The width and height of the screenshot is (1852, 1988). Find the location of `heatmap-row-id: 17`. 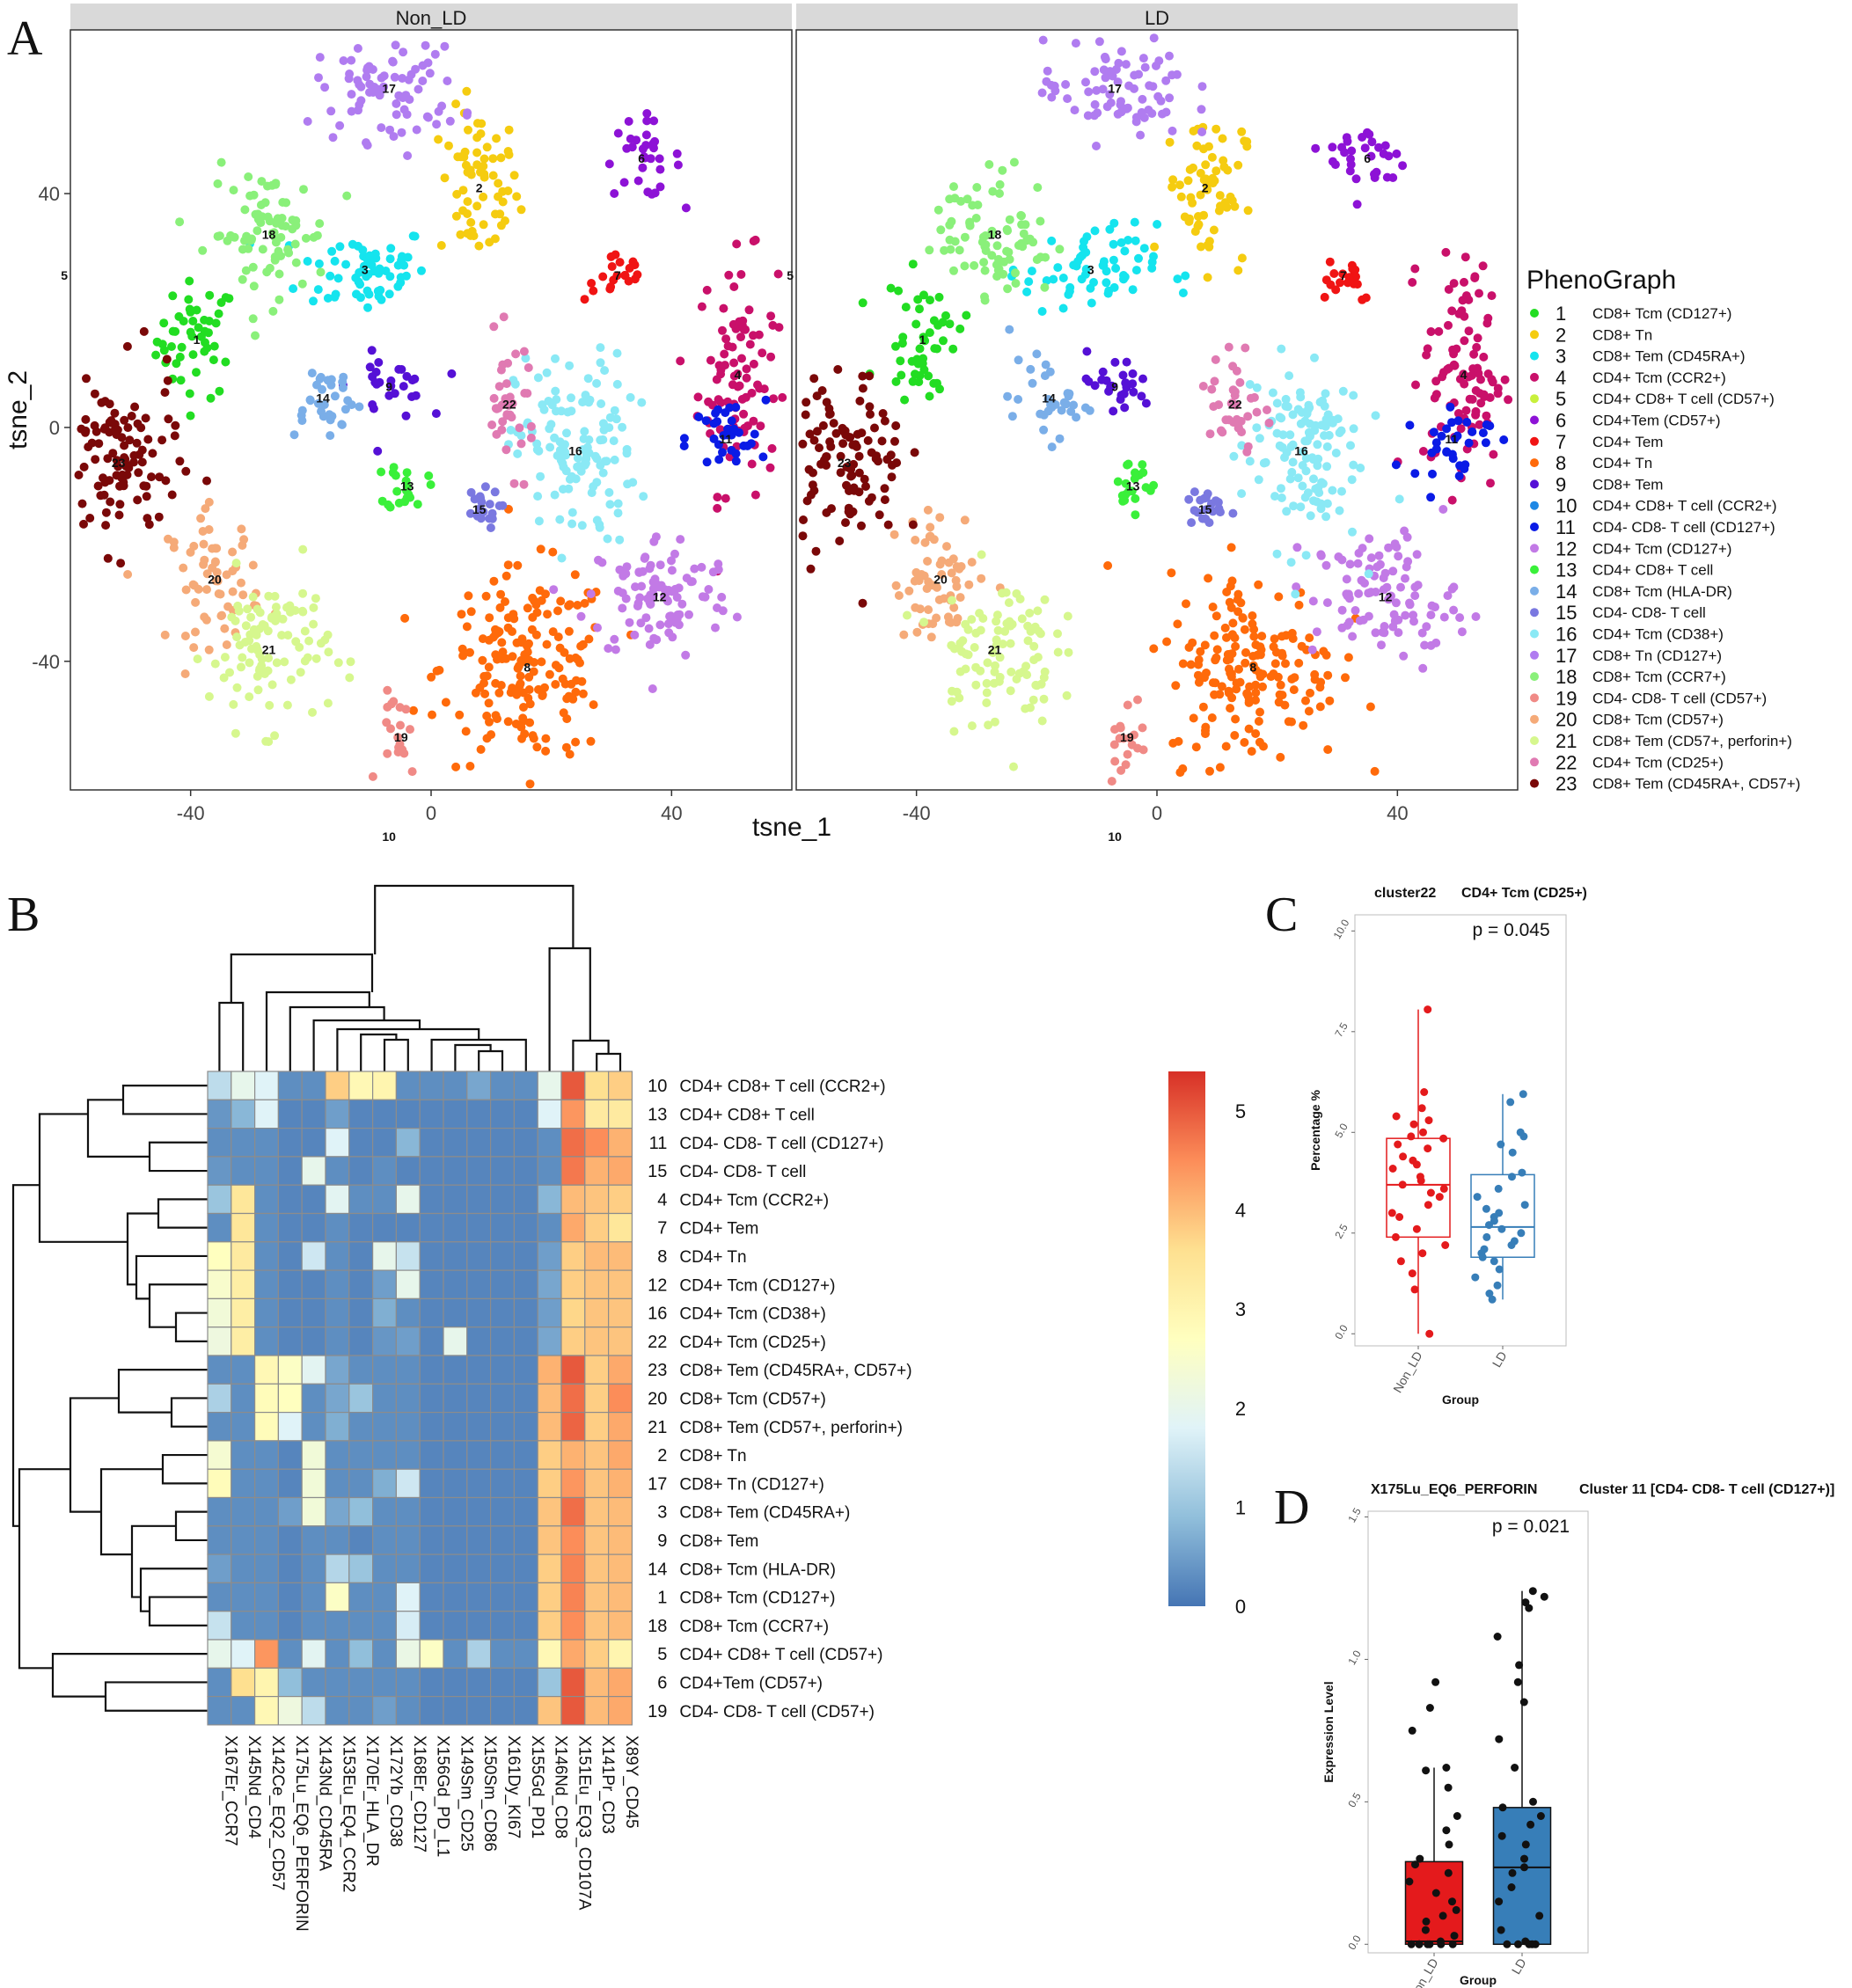

heatmap-row-id: 17 is located at coordinates (657, 1484).